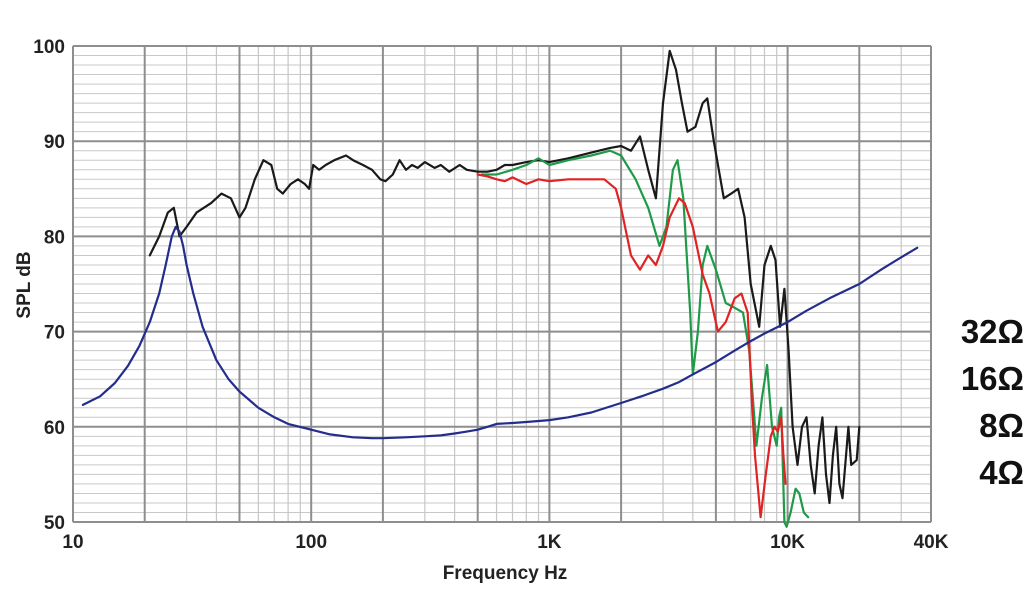  I want to click on y-tick-label: 100, so click(49, 47).